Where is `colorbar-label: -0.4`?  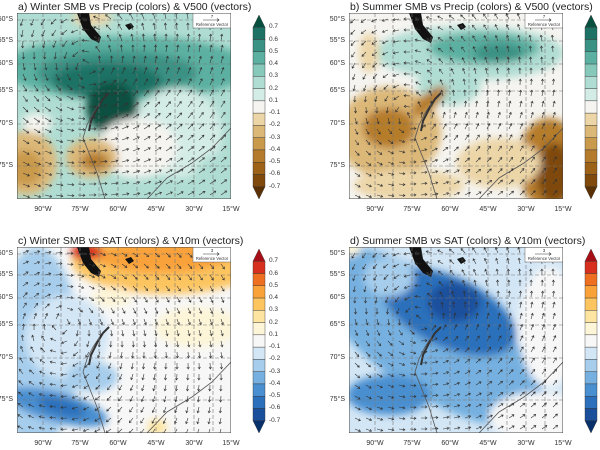 colorbar-label: -0.4 is located at coordinates (275, 149).